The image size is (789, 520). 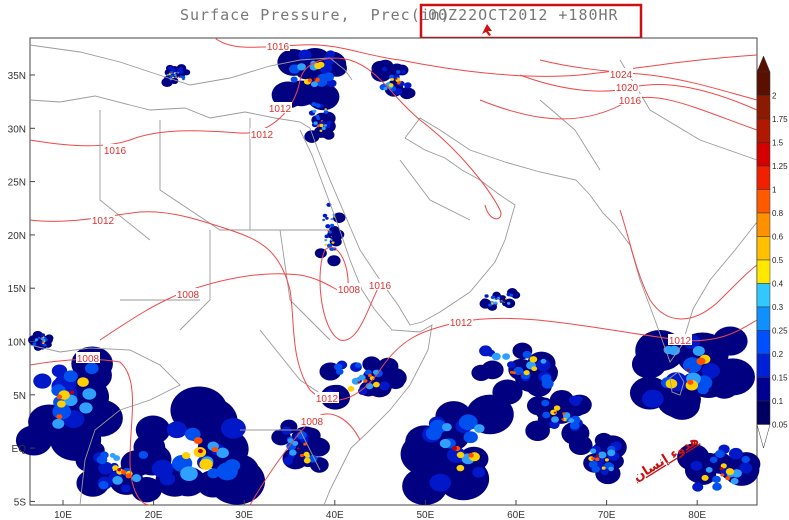 What do you see at coordinates (487, 30) in the screenshot?
I see `cursor-arrow` at bounding box center [487, 30].